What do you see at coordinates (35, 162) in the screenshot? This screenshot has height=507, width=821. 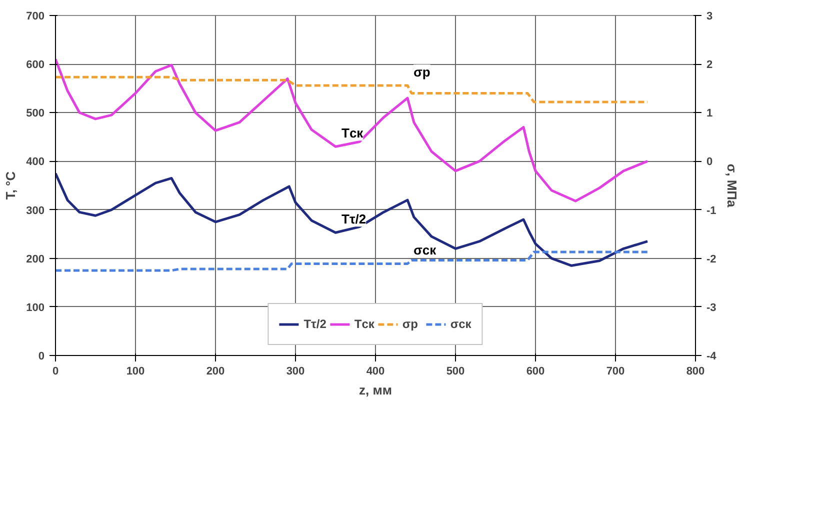 I see `y-tick-label: 400` at bounding box center [35, 162].